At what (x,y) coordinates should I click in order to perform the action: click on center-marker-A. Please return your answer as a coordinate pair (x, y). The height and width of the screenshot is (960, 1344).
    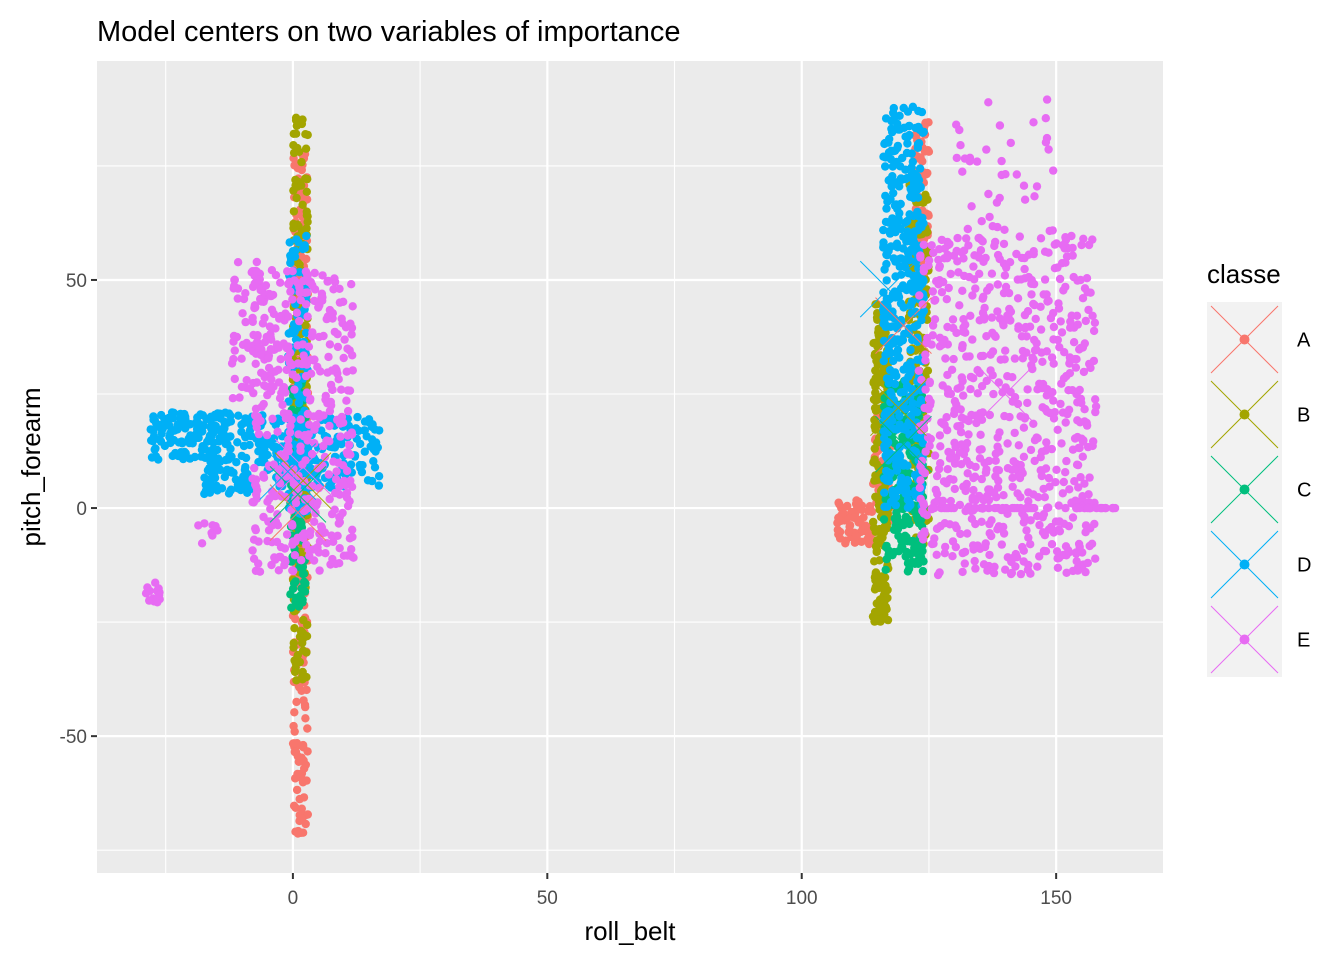
    Looking at the image, I should click on (903, 325).